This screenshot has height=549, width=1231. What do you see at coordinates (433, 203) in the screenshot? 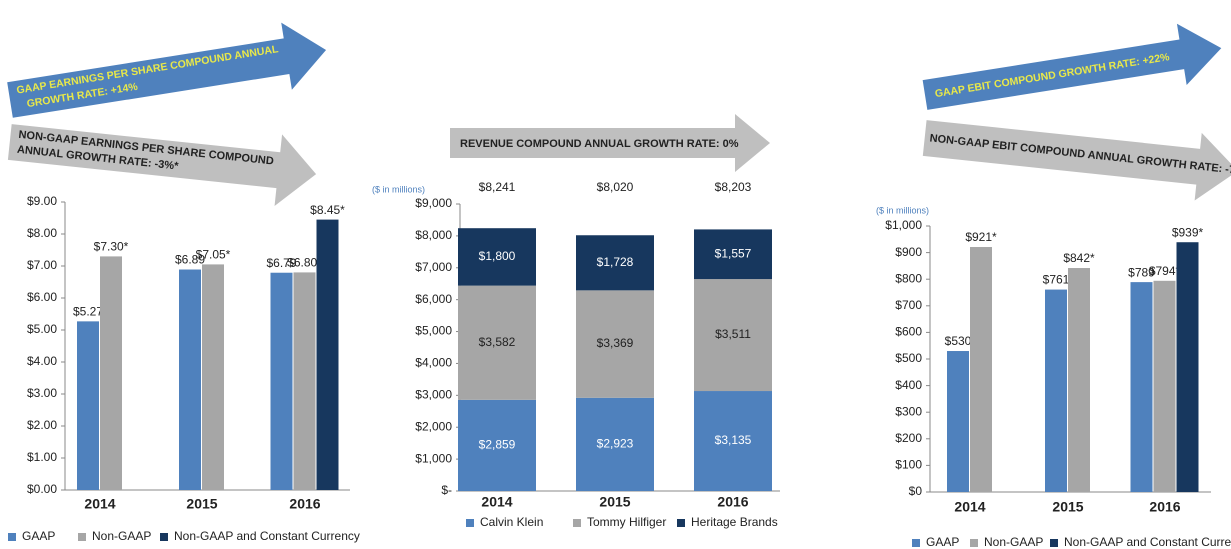
I see `y-tick-label: $9,000` at bounding box center [433, 203].